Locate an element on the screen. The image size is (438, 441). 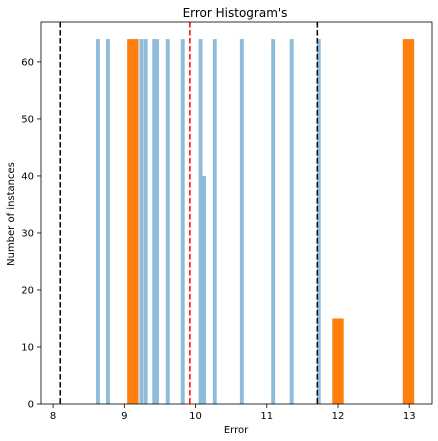
x-axis-label: Error is located at coordinates (236, 430).